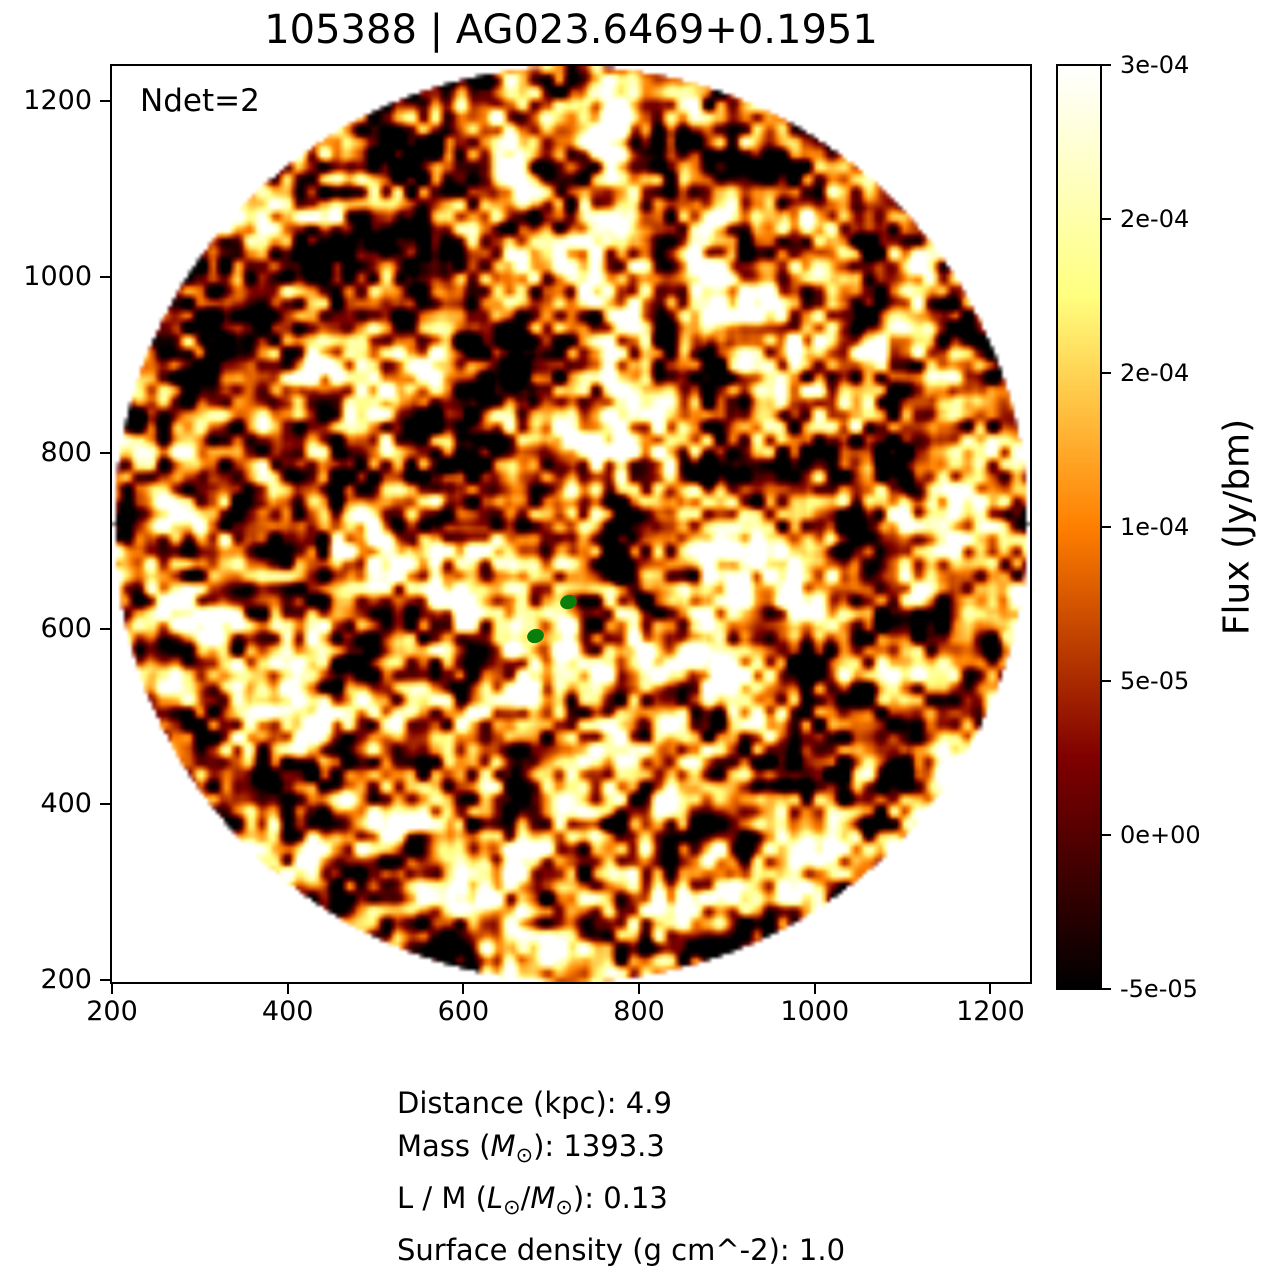 The image size is (1274, 1267). Describe the element at coordinates (200, 101) in the screenshot. I see `ndet-annotation: Ndet=2` at that location.